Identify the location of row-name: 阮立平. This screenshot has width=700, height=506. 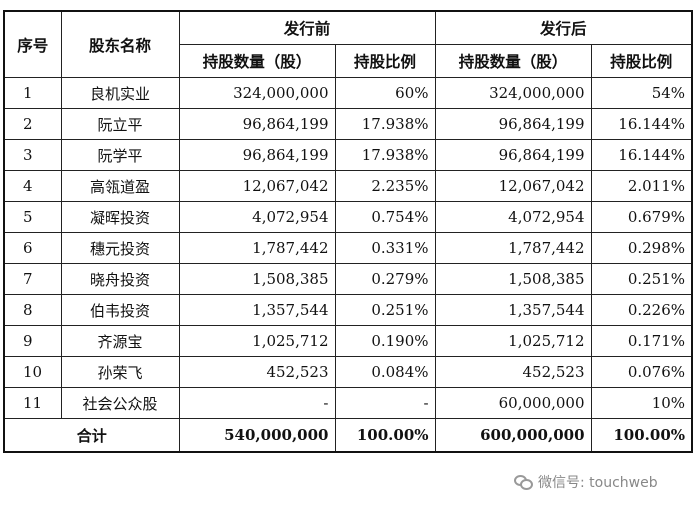
(120, 124).